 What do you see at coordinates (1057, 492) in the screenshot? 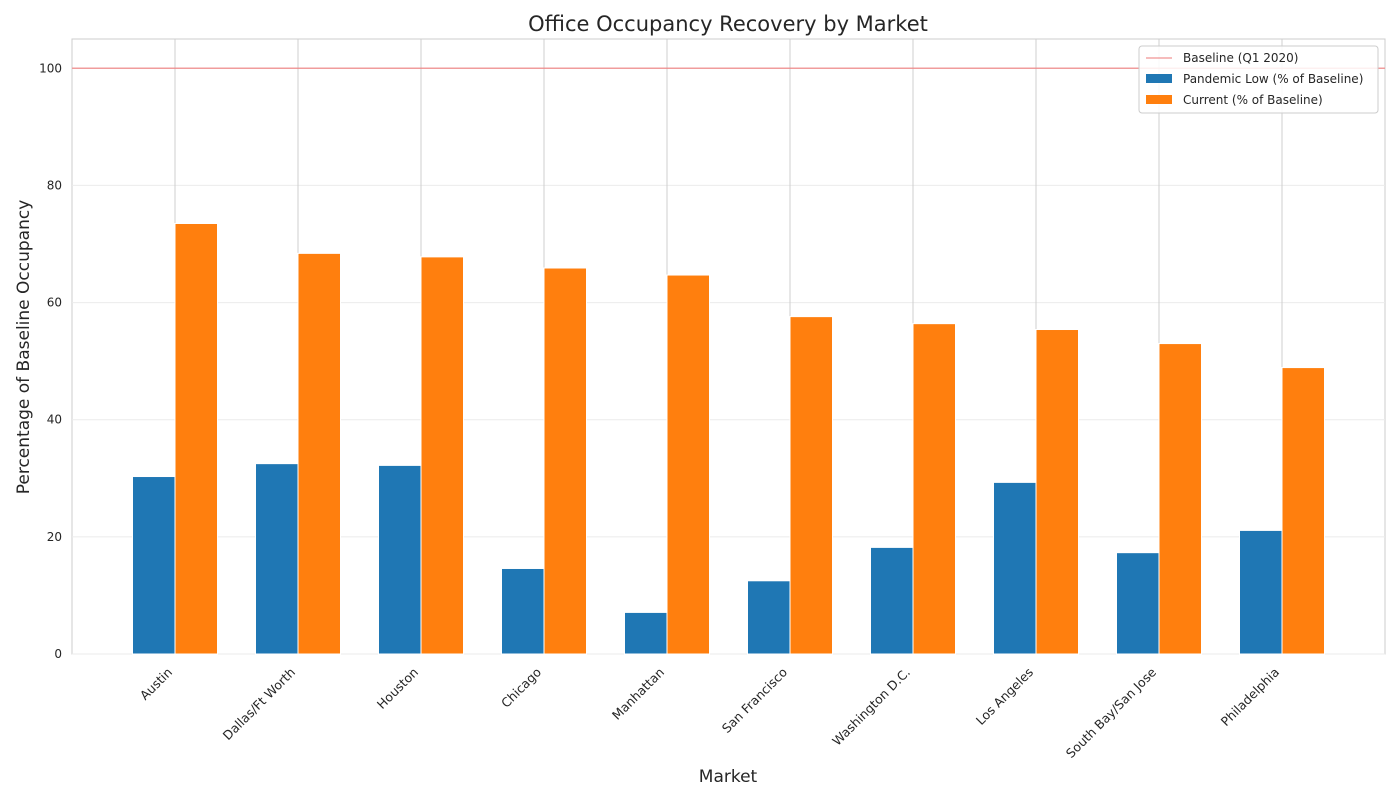
I see `bar-current-los-angeles` at bounding box center [1057, 492].